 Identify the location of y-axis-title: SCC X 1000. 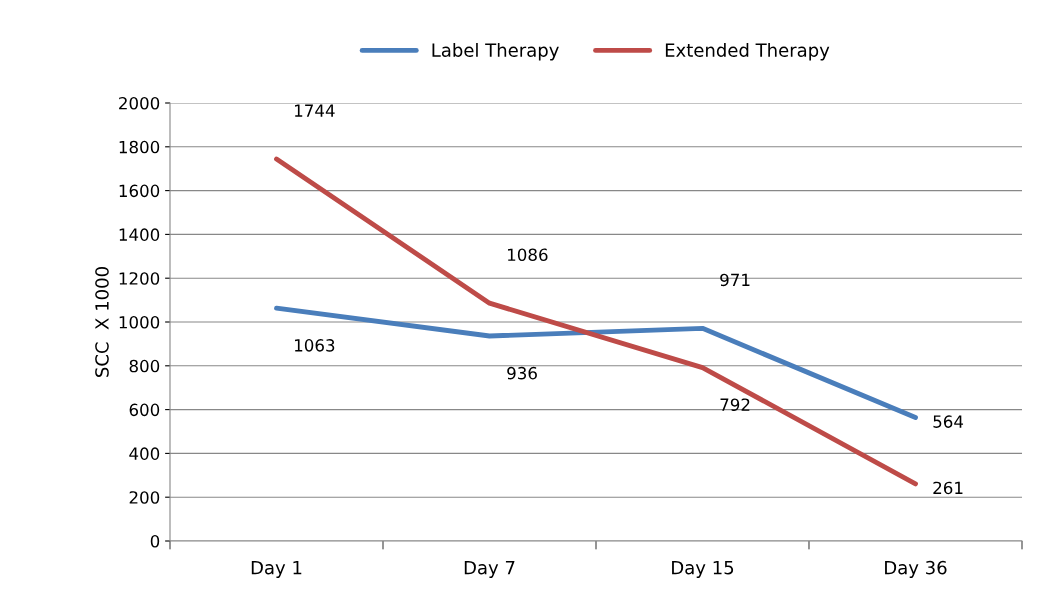
(102, 322).